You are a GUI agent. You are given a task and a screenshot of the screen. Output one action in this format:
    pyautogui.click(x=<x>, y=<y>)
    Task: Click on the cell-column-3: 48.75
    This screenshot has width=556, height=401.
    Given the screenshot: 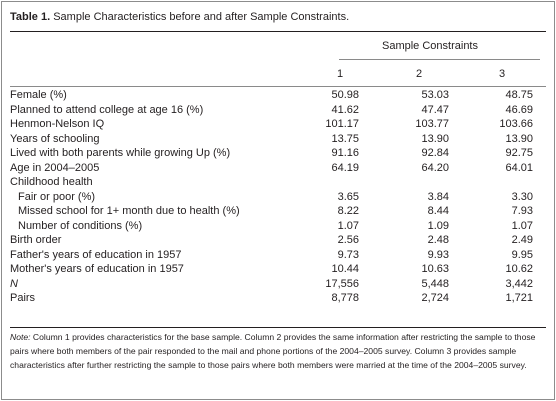 What is the action you would take?
    pyautogui.click(x=519, y=95)
    